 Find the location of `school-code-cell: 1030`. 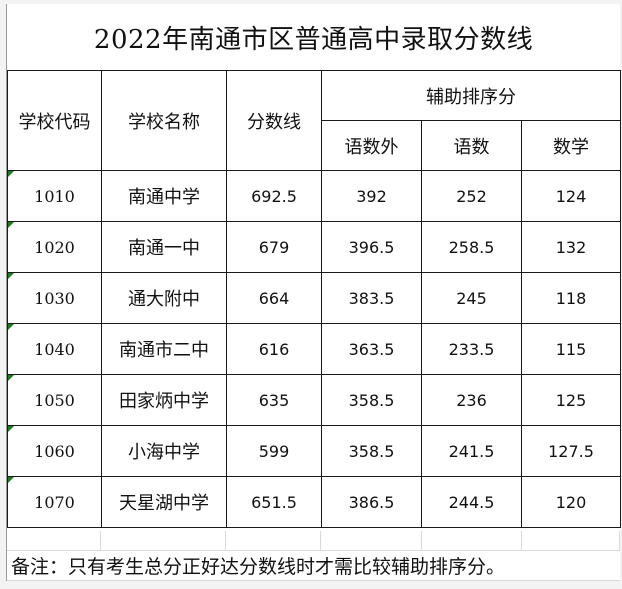

school-code-cell: 1030 is located at coordinates (54, 298).